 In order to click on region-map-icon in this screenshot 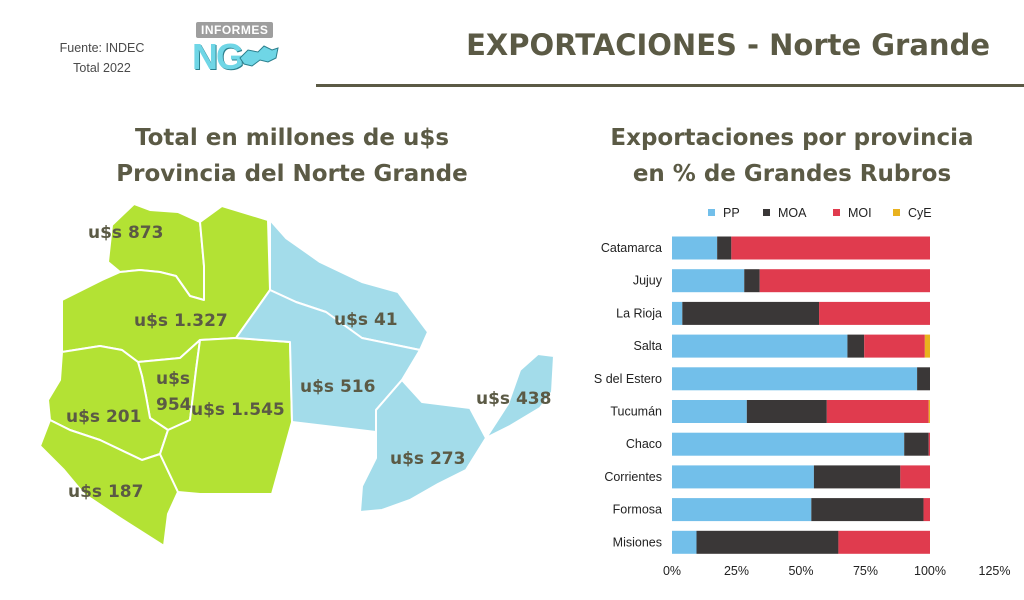, I will do `click(259, 56)`.